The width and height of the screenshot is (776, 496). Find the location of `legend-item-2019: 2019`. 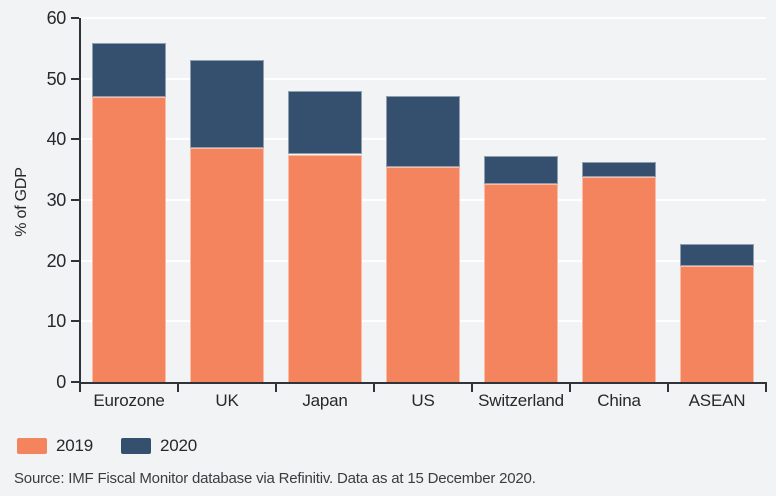

legend-item-2019: 2019 is located at coordinates (55, 446).